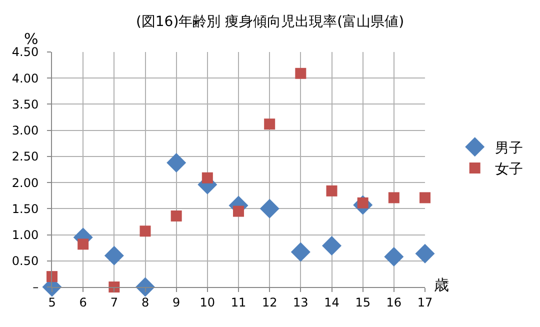  I want to click on legend-label: 男子, so click(508, 148).